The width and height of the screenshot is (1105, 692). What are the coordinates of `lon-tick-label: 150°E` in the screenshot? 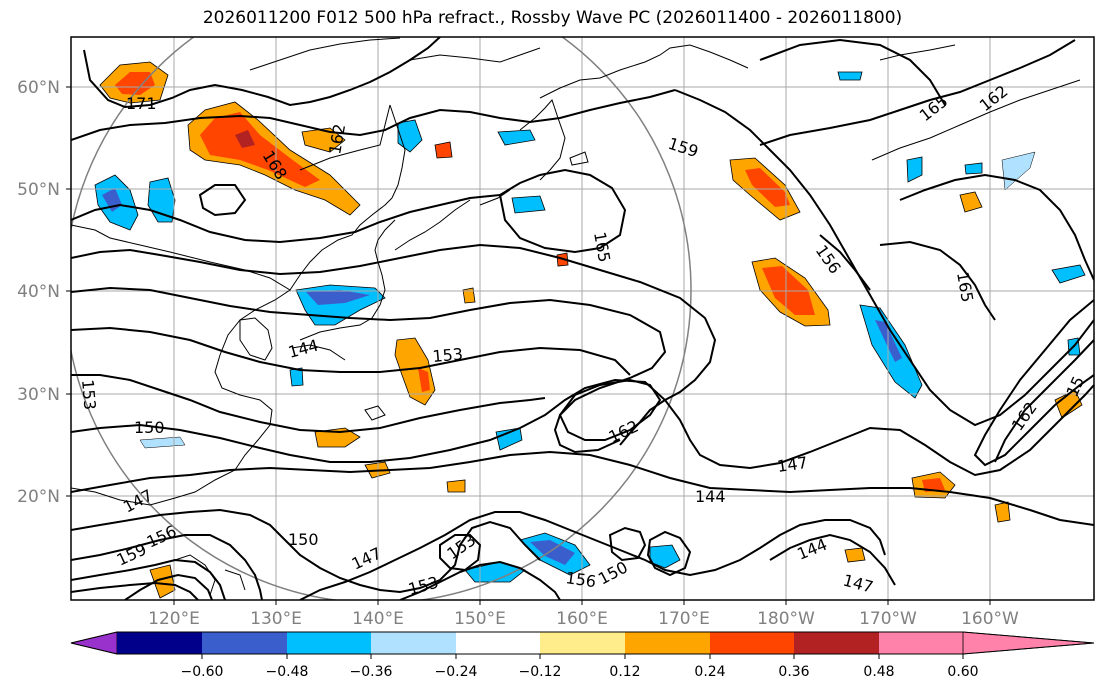 It's located at (480, 619).